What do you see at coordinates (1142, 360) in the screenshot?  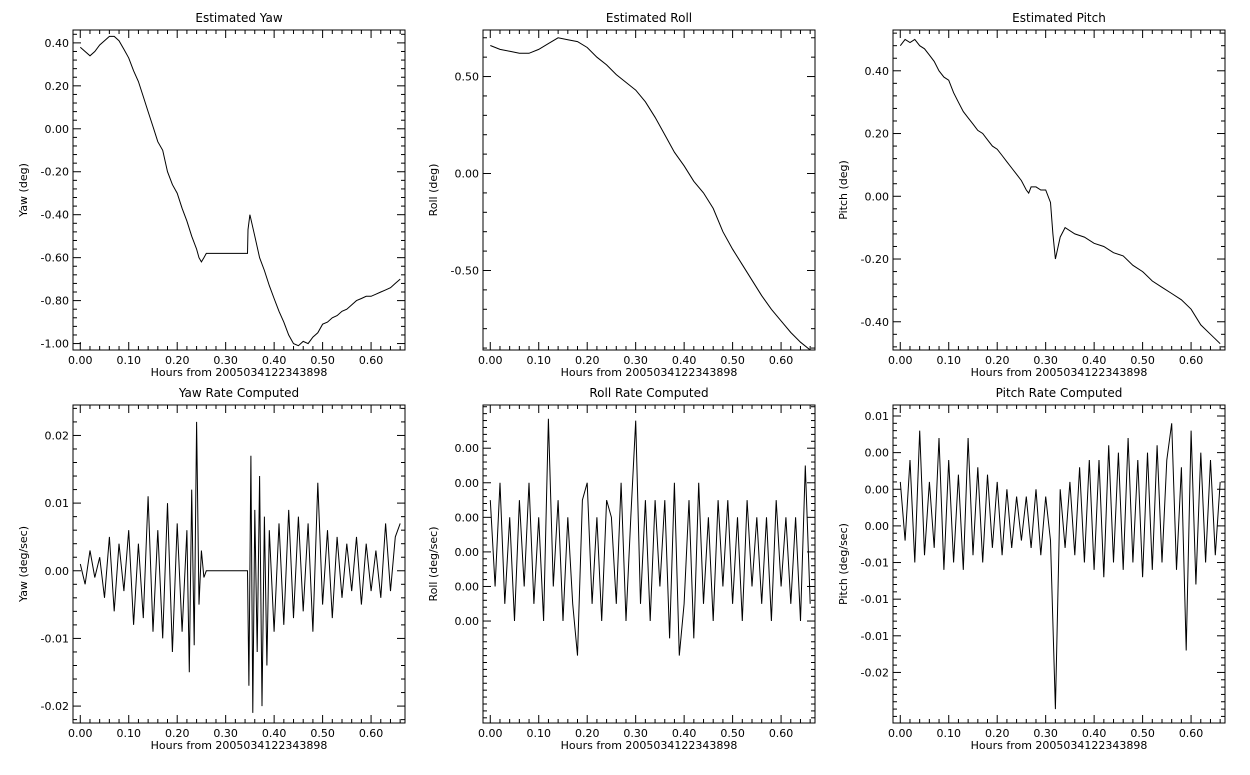 I see `pitch-x-tick-label: 0.50` at bounding box center [1142, 360].